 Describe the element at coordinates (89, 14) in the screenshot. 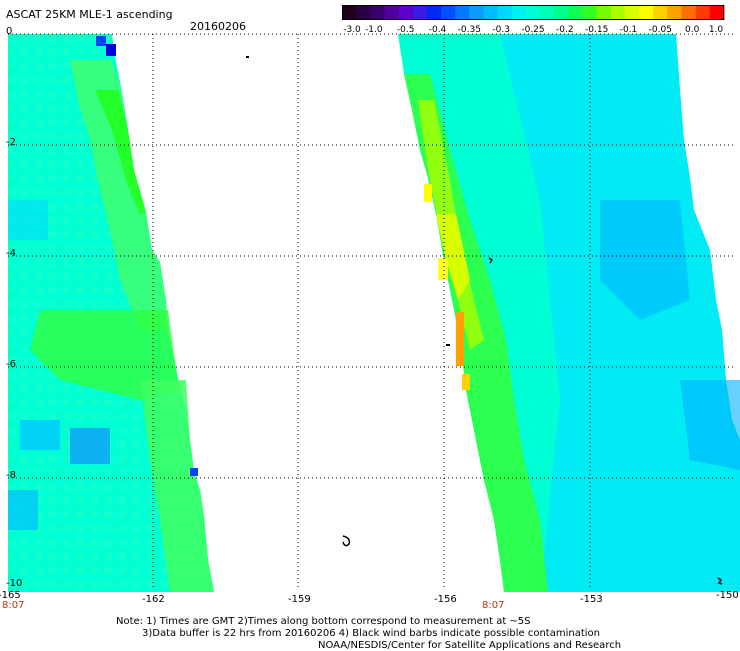

I see `map-title: ASCAT 25KM MLE-1 ascending` at that location.